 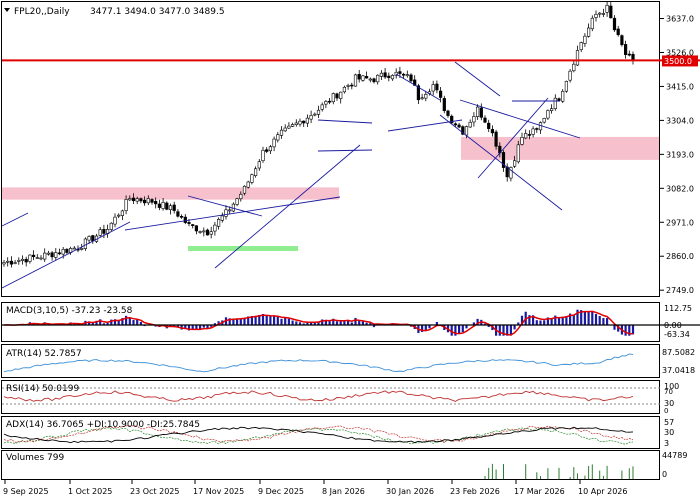 What do you see at coordinates (318, 434) in the screenshot?
I see `minus-di-line` at bounding box center [318, 434].